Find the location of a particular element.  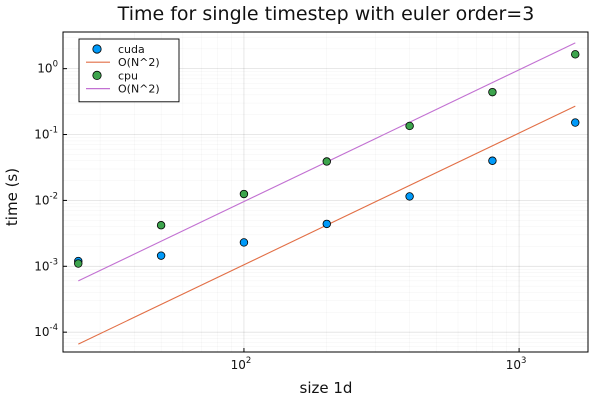

x-tick-exponent: 3 is located at coordinates (523, 361).